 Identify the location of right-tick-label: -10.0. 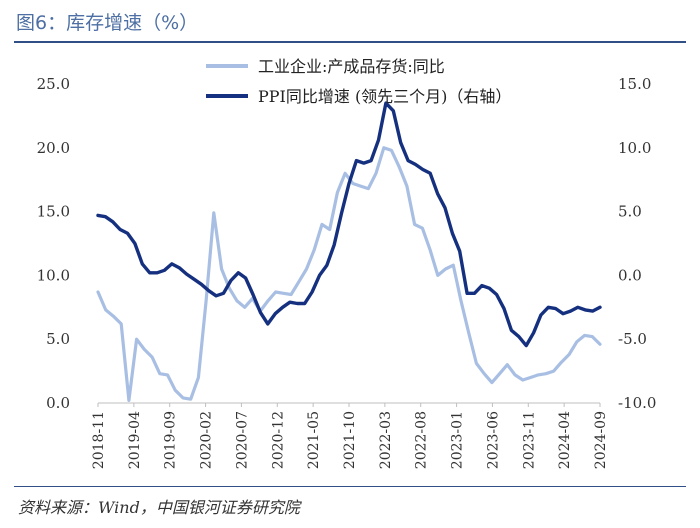
(637, 403).